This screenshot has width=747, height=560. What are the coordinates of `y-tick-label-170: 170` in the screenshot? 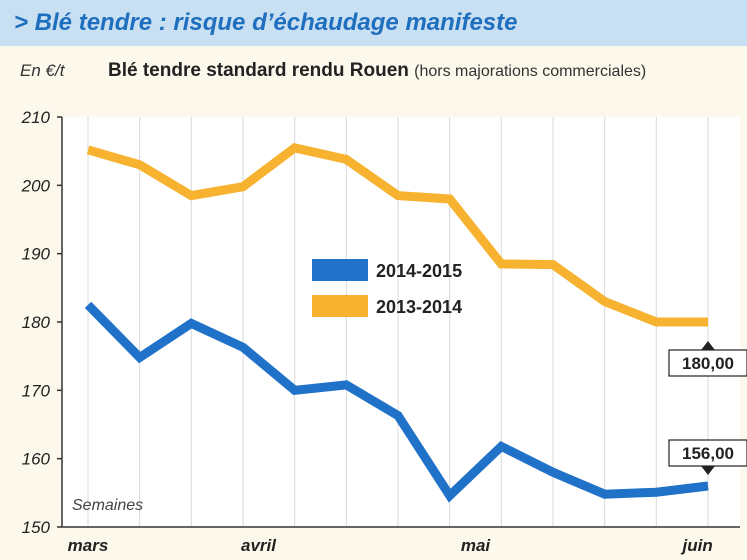 It's located at (36, 390).